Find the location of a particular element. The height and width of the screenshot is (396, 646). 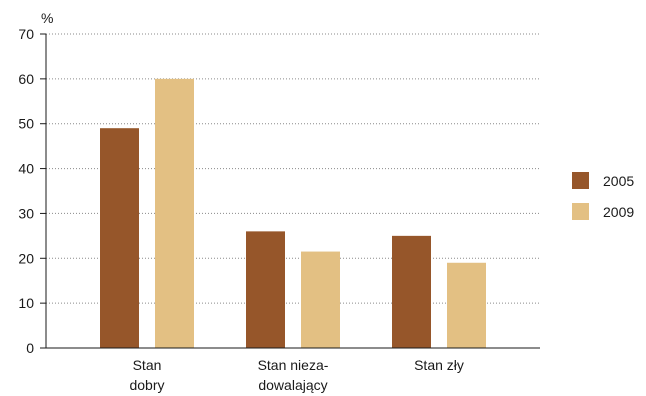

legend-swatch-2009 is located at coordinates (580, 211).